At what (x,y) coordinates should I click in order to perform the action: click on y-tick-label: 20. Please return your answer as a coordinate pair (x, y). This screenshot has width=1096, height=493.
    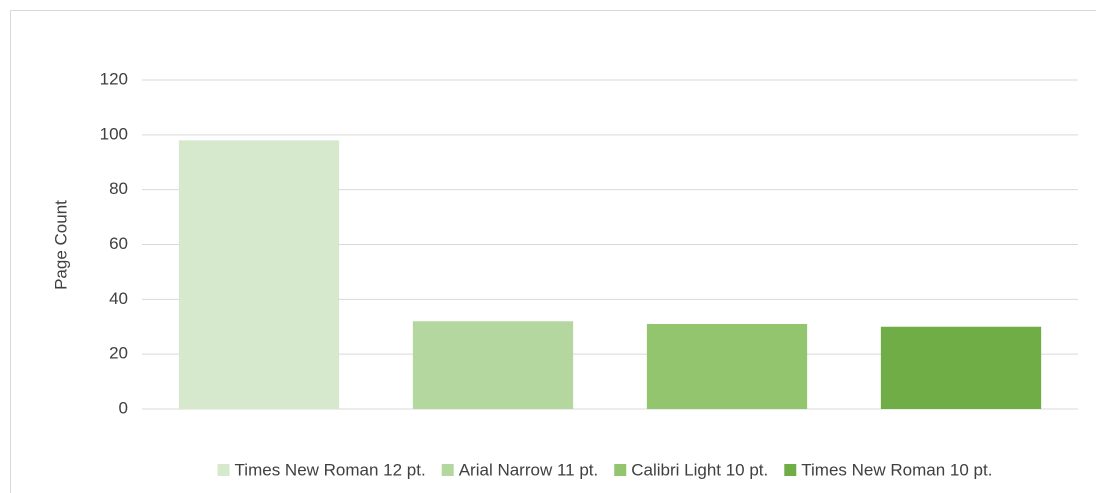
    Looking at the image, I should click on (118, 353).